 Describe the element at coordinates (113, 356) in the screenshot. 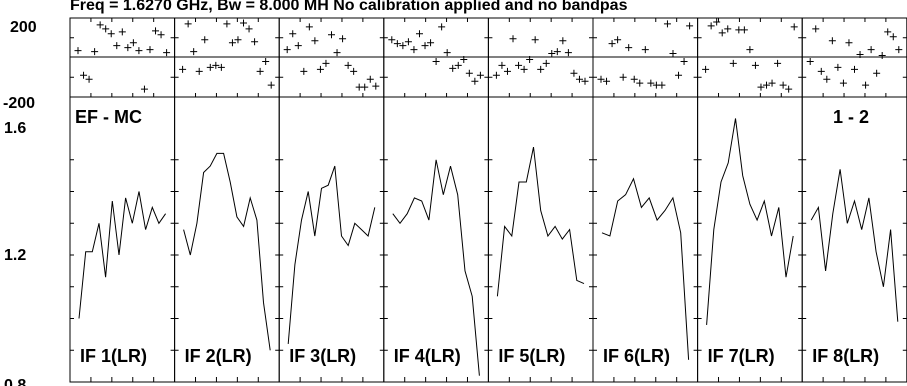

I see `panel-label: IF 1(LR)` at that location.